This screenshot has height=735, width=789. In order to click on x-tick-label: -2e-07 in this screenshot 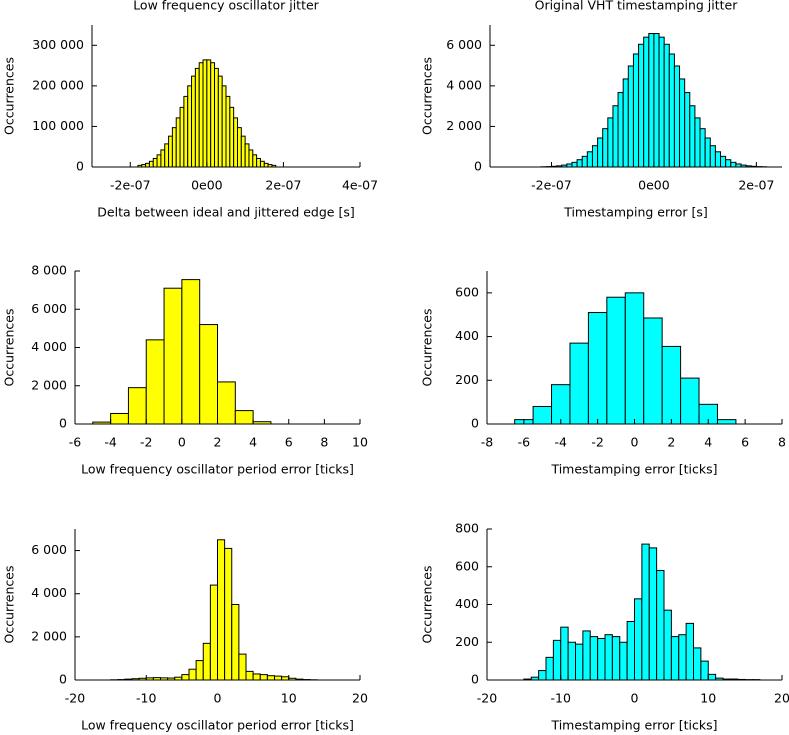, I will do `click(130, 185)`.